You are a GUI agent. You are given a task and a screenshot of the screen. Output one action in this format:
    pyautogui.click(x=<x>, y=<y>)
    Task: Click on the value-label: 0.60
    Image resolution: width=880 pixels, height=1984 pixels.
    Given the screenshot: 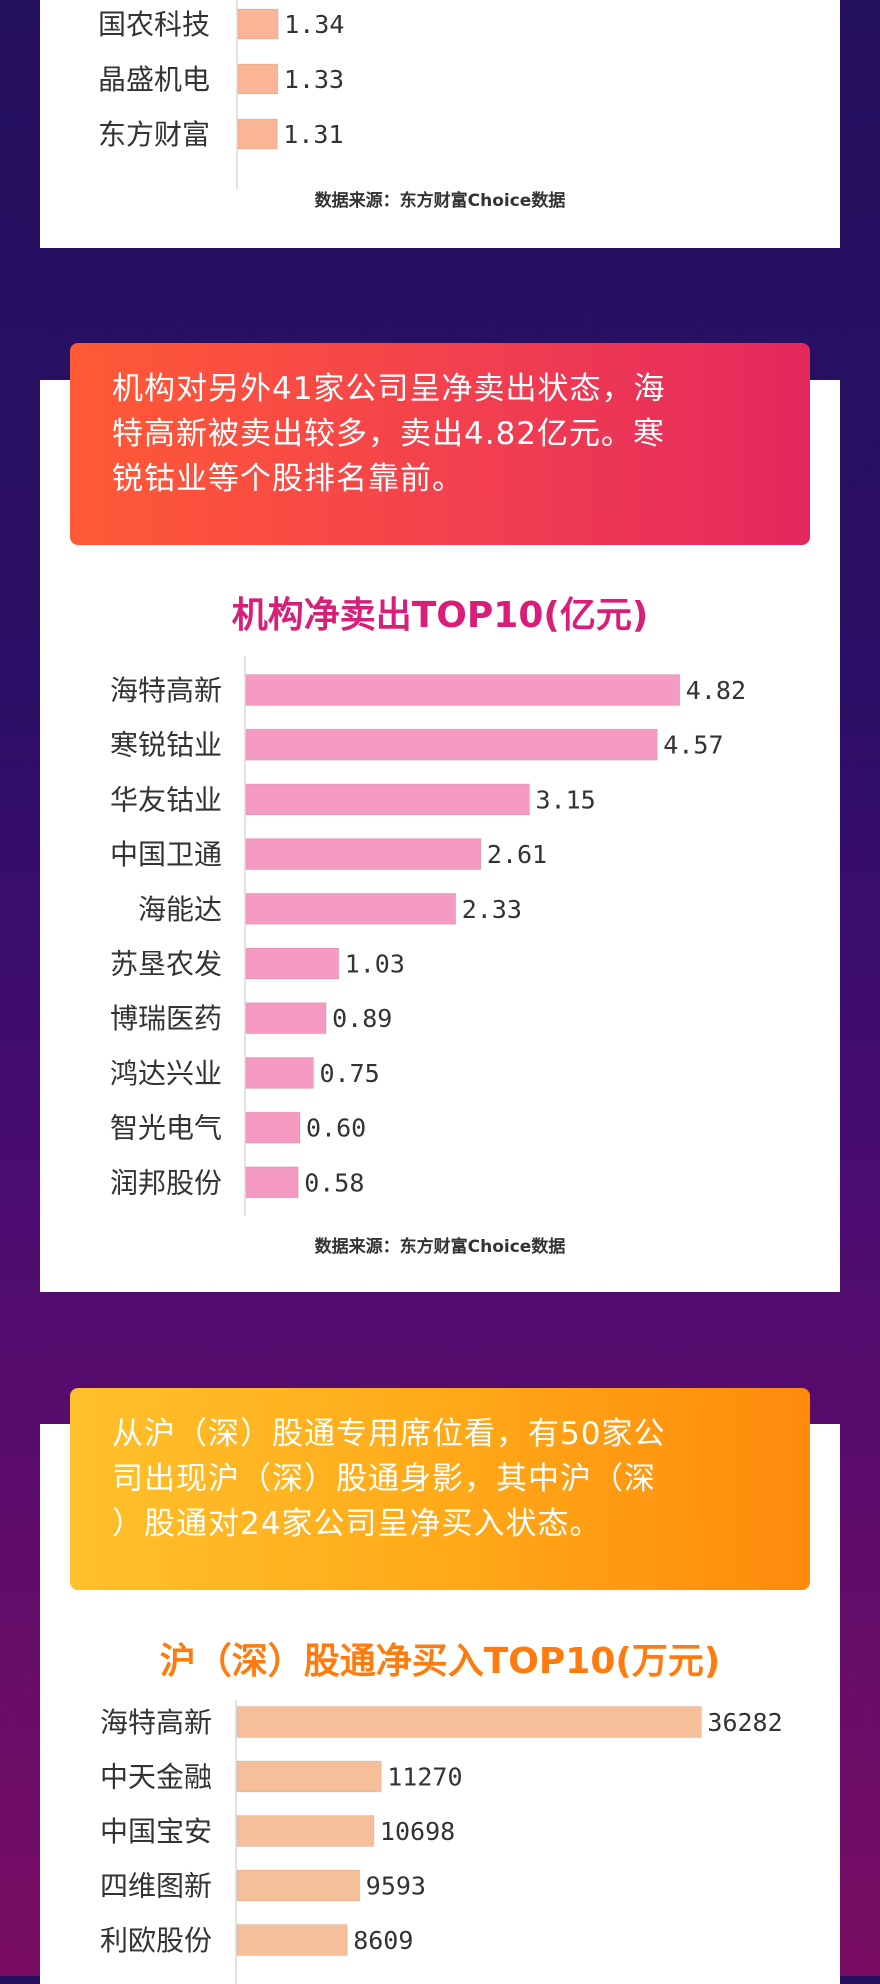 What is the action you would take?
    pyautogui.click(x=336, y=1128)
    